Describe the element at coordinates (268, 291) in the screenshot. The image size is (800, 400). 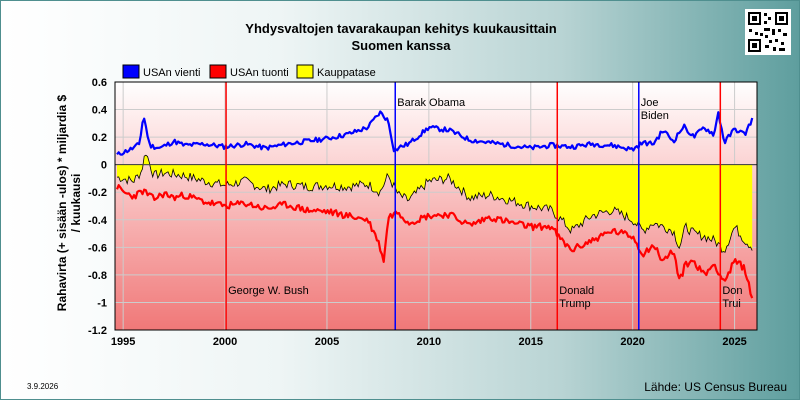
I see `presidency-label-0-0: George W. Bush` at that location.